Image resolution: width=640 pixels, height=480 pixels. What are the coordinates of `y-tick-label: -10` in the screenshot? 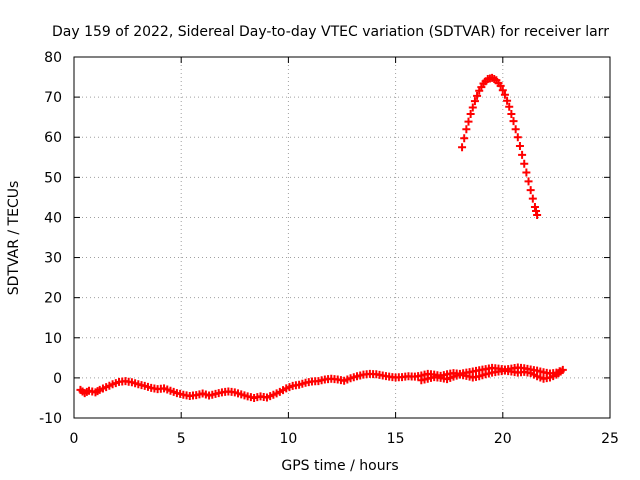 It's located at (50, 419).